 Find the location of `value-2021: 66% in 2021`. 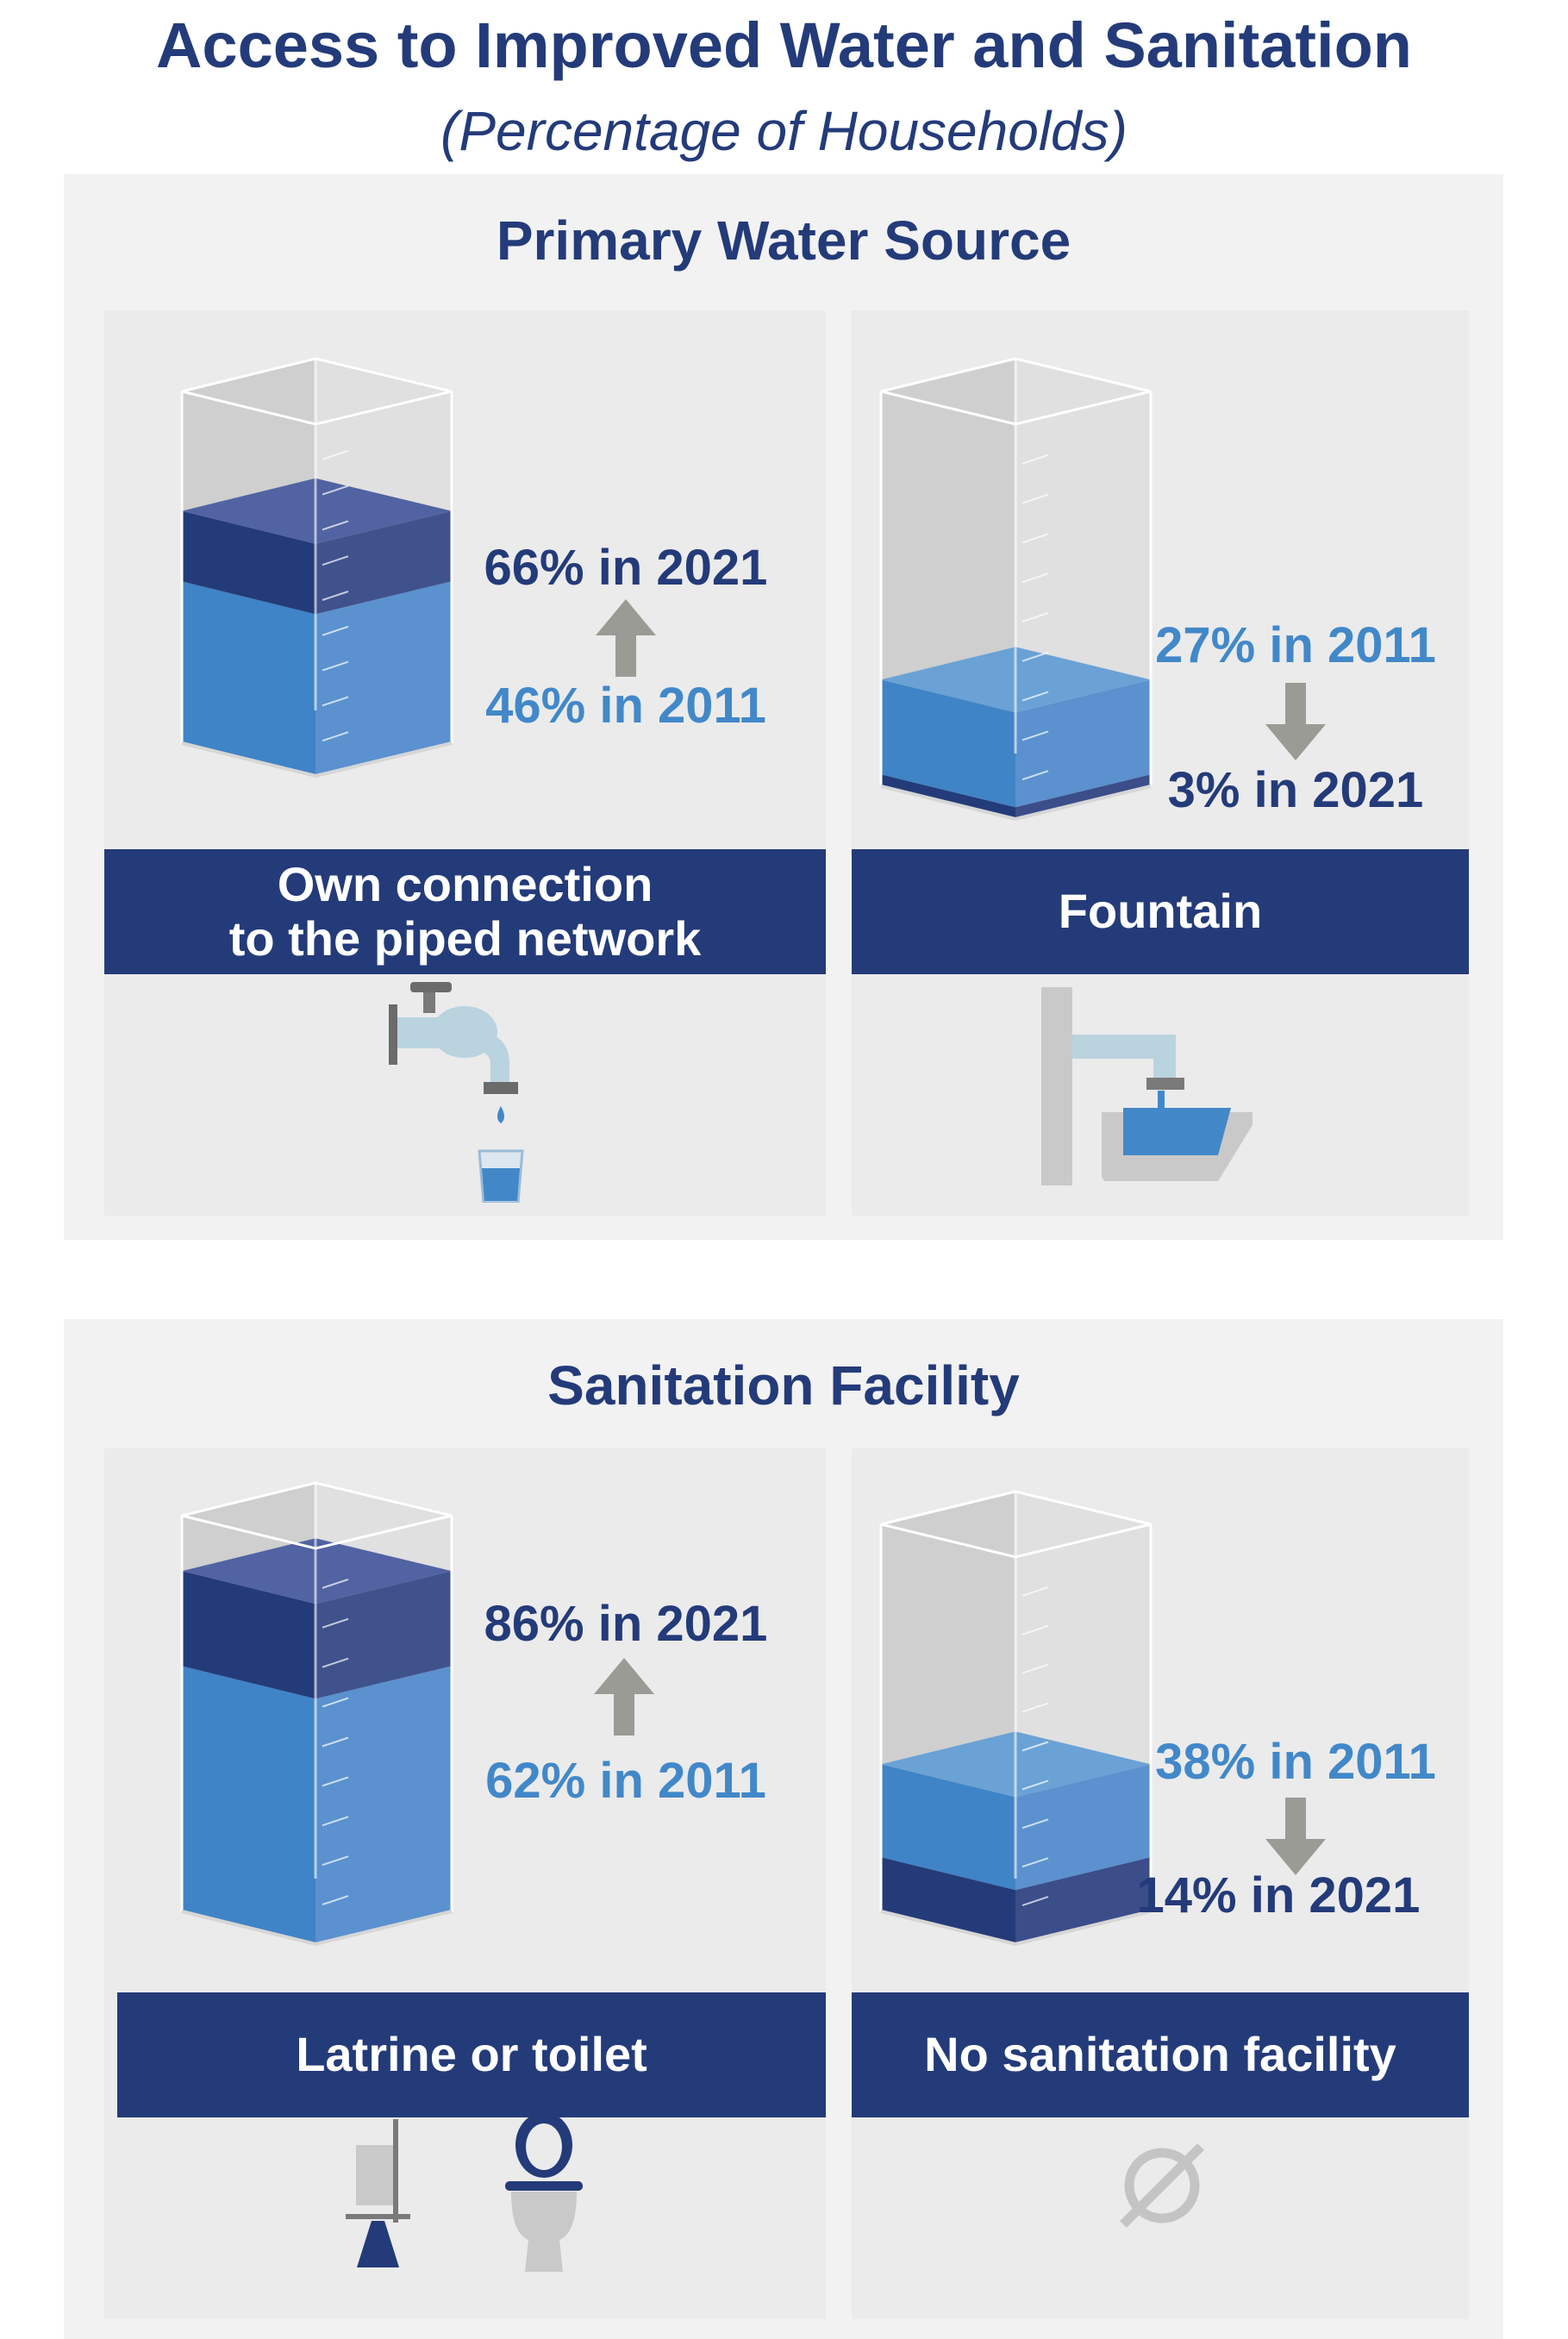

value-2021: 66% in 2021 is located at coordinates (626, 568).